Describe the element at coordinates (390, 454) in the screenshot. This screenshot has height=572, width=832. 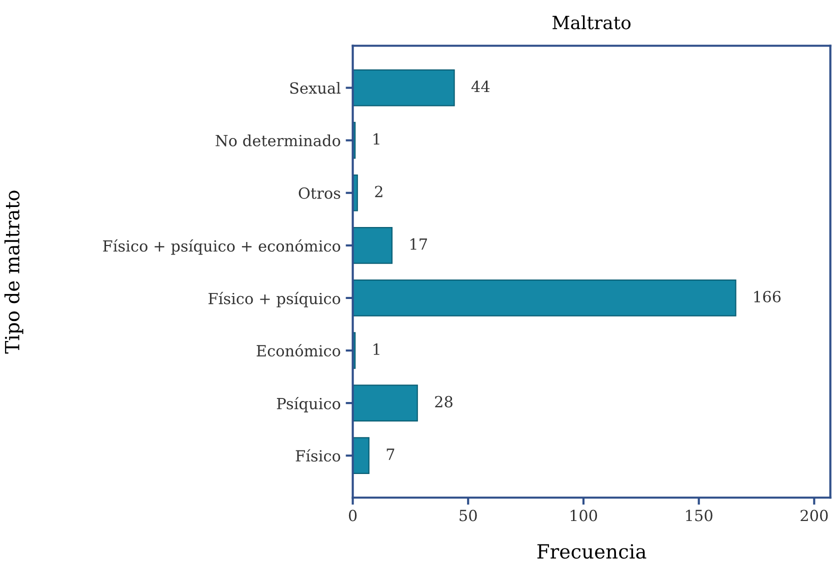
I see `data-label: 7` at that location.